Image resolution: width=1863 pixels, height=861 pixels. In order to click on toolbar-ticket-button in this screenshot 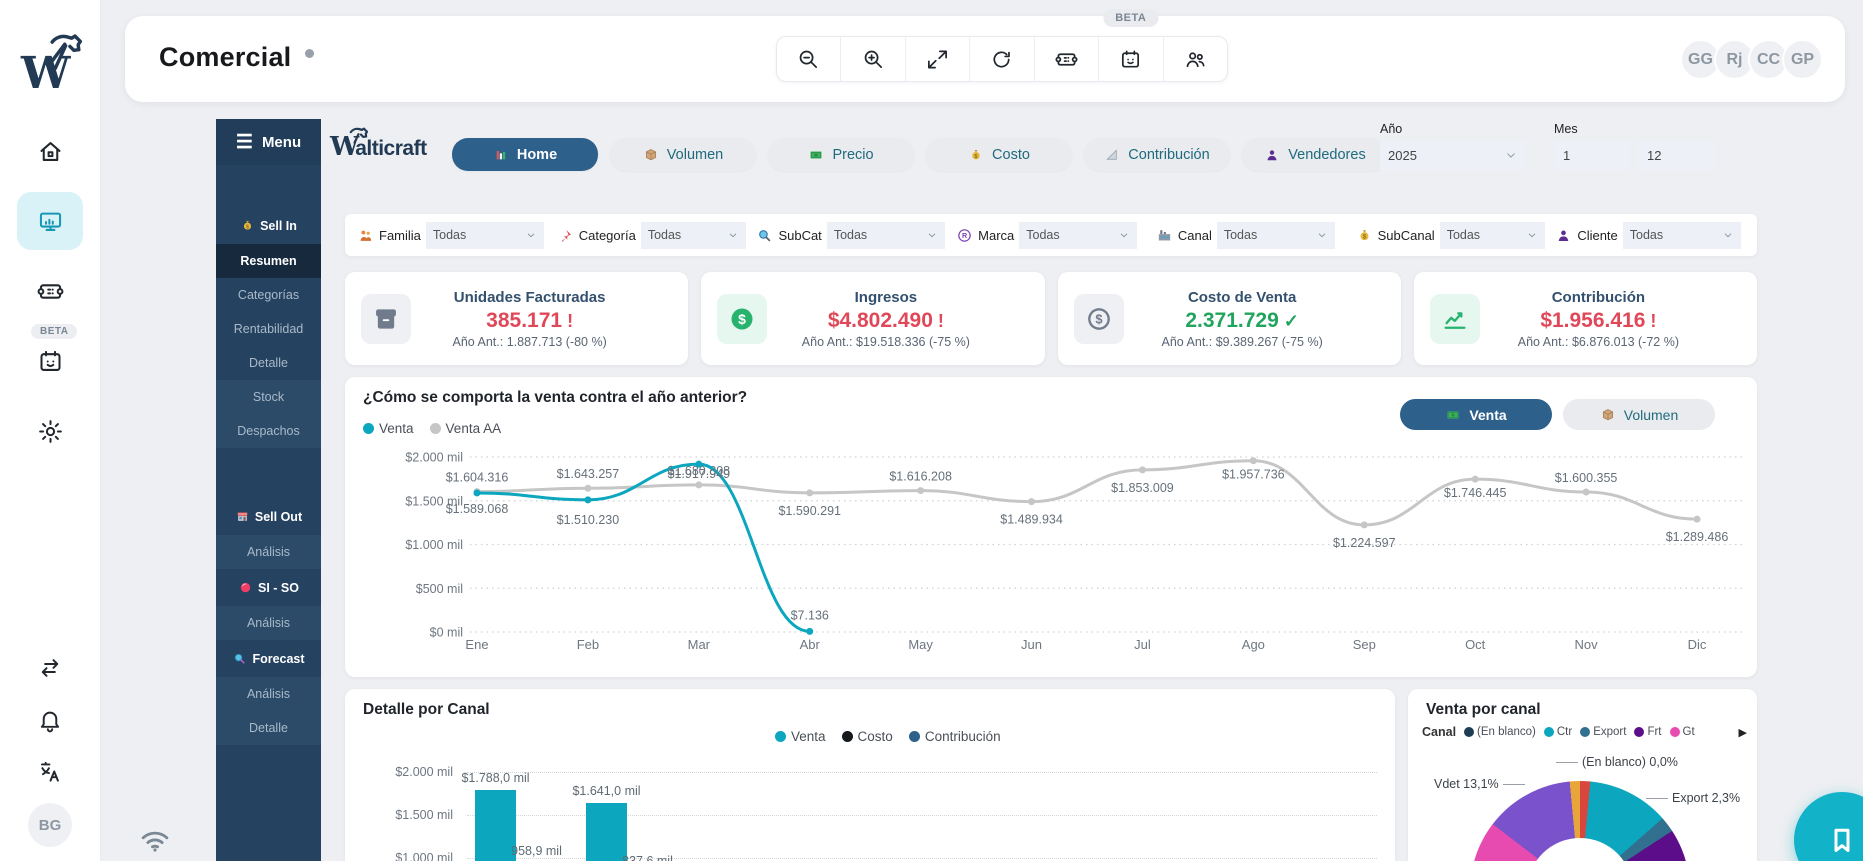, I will do `click(1067, 59)`.